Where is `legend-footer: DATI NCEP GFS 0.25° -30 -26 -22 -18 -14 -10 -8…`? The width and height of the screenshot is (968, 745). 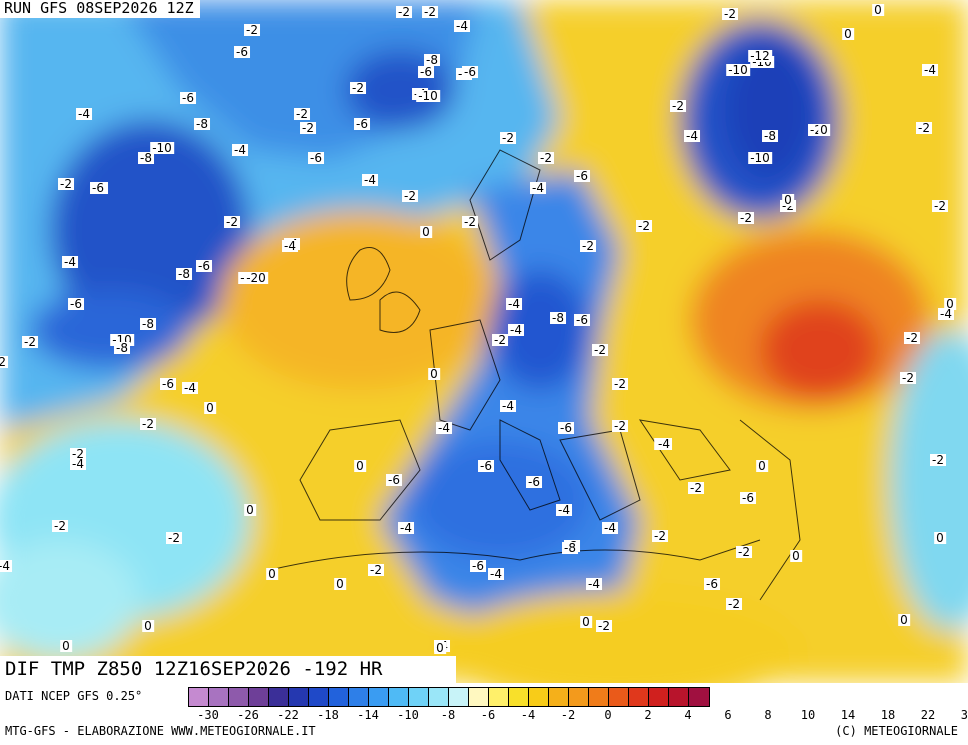 legend-footer: DATI NCEP GFS 0.25° -30 -26 -22 -18 -14 -10 -8… is located at coordinates (484, 714).